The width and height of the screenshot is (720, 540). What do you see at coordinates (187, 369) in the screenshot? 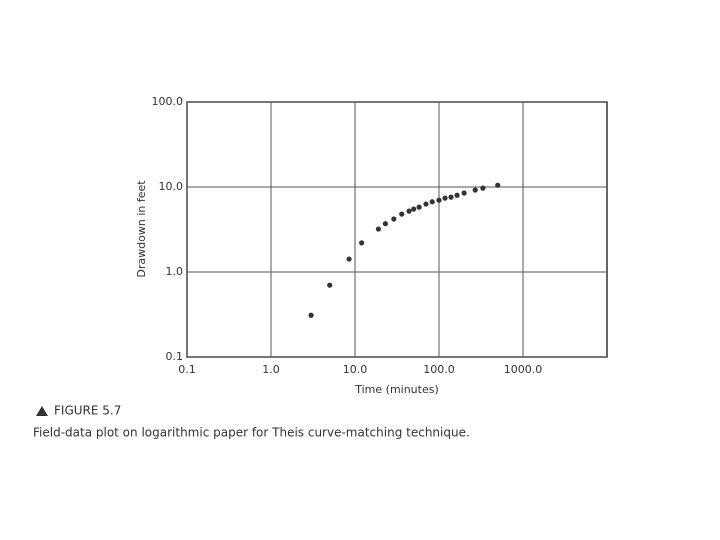
I see `x-tick-label: 0.1` at bounding box center [187, 369].